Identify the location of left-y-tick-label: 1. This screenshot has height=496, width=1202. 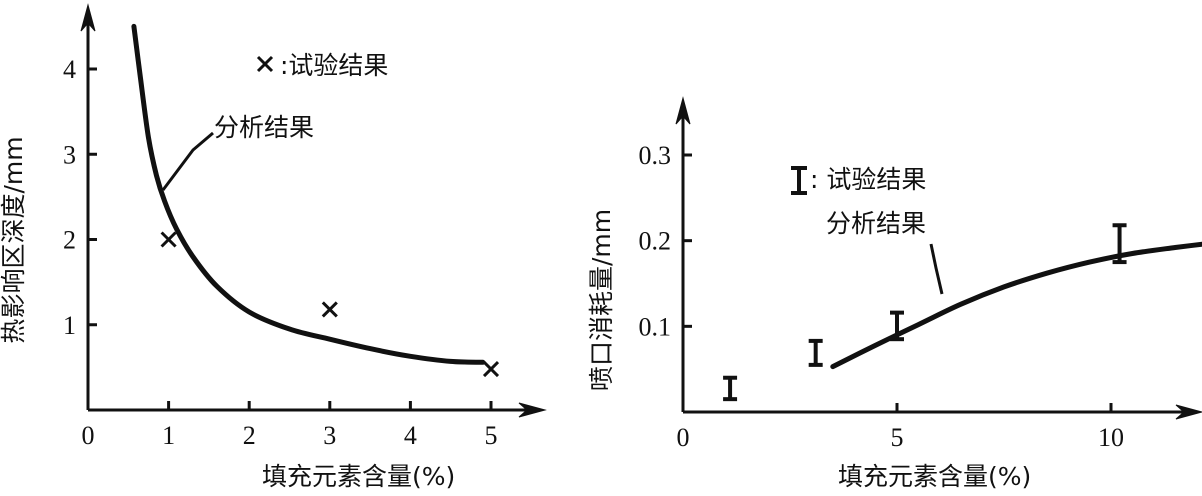
(69, 325).